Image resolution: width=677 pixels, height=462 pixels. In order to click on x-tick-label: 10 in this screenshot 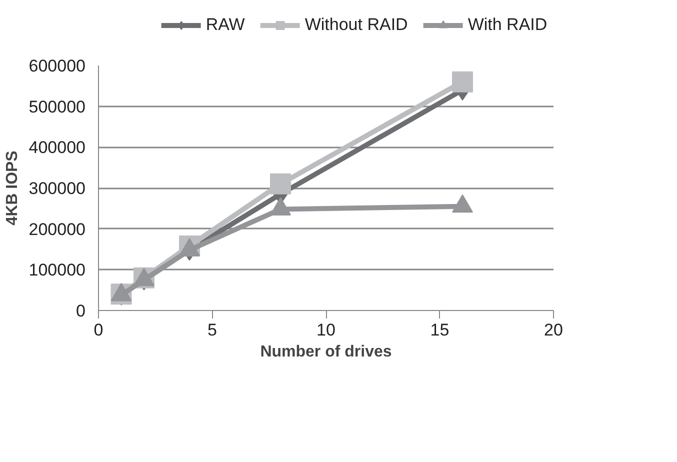, I will do `click(326, 330)`.